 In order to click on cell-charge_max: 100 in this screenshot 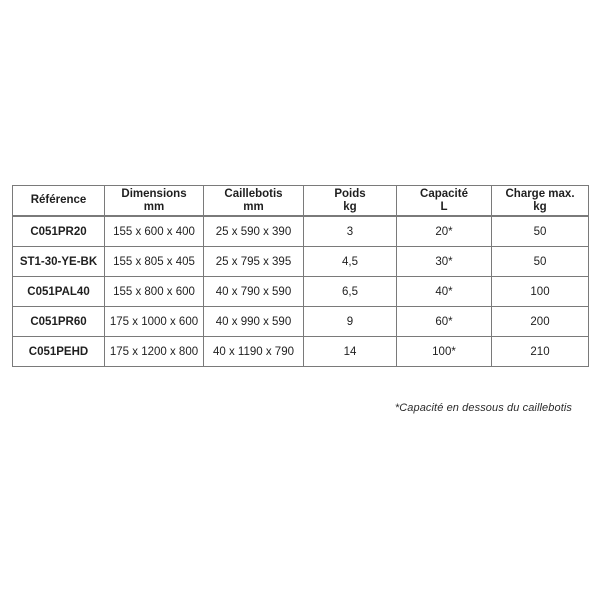, I will do `click(540, 291)`.